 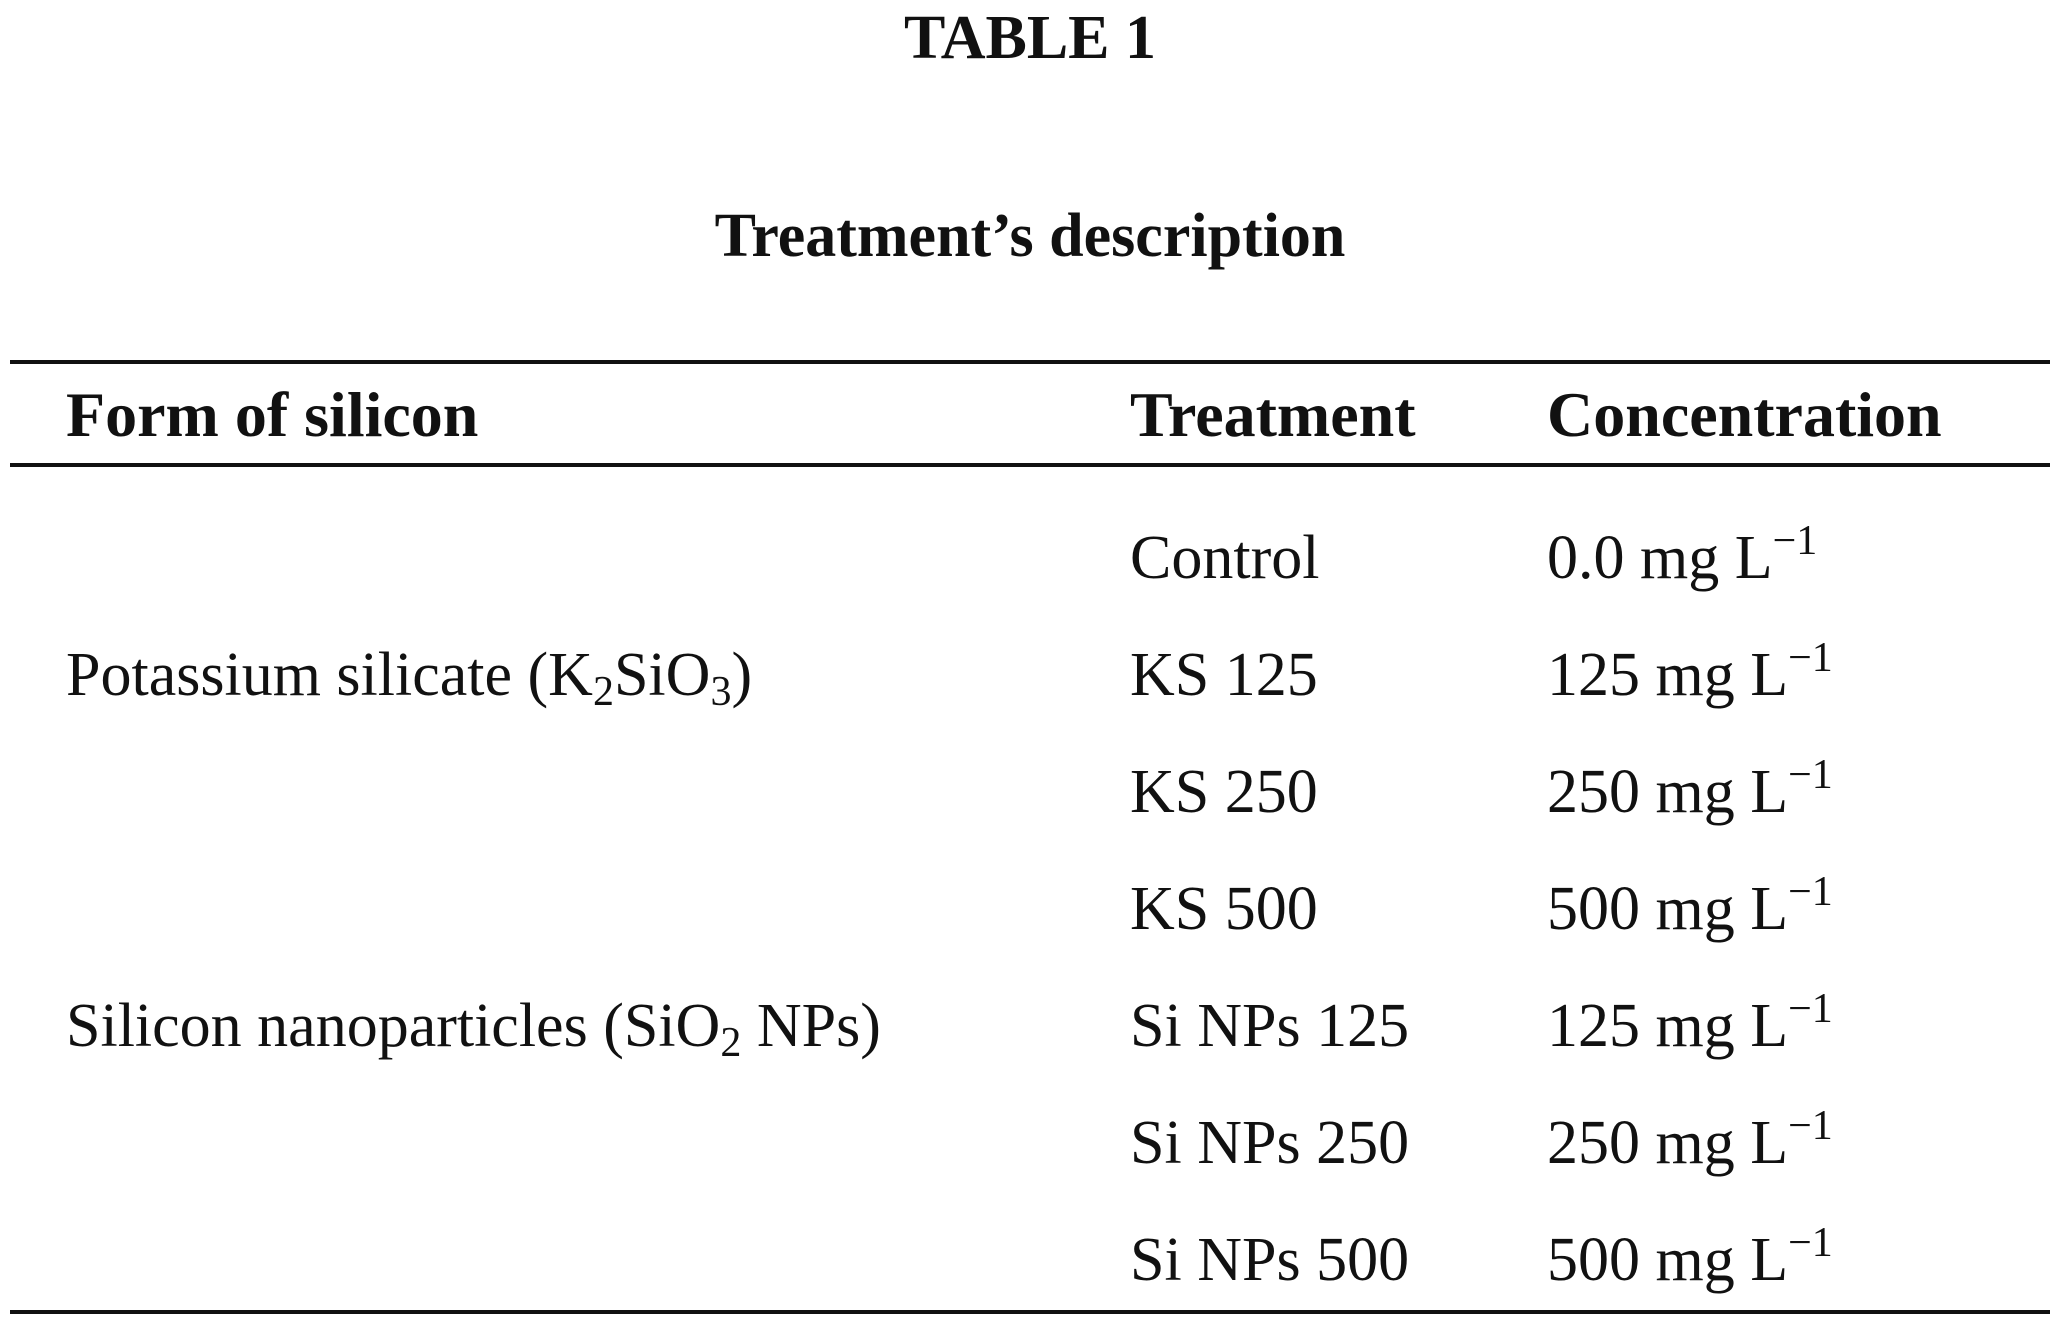 I want to click on text-run: Silicon nanoparticles (SiO, so click(x=393, y=1026).